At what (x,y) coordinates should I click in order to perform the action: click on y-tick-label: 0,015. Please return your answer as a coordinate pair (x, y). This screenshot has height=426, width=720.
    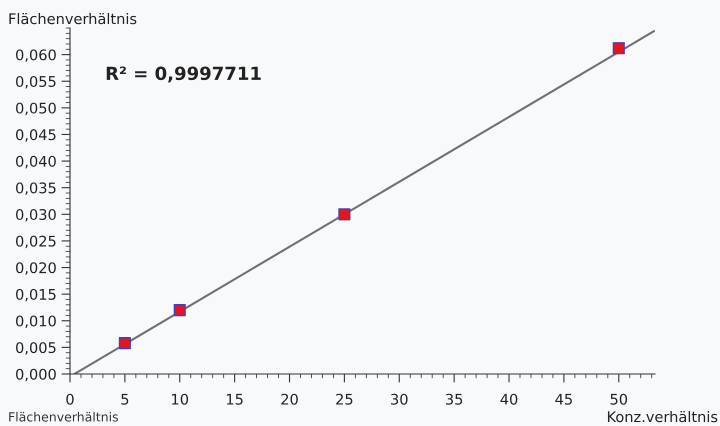
    Looking at the image, I should click on (36, 295).